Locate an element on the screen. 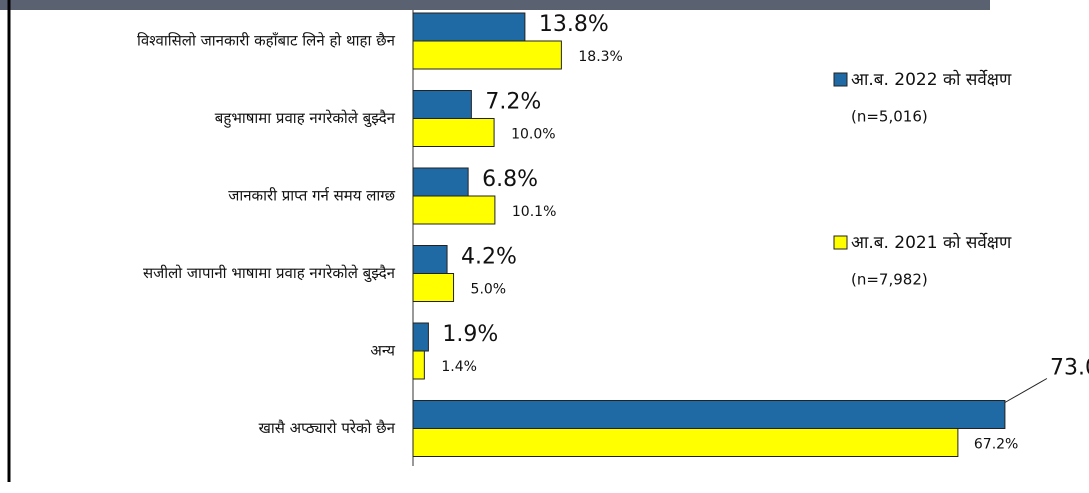 This screenshot has height=493, width=1089. value-label: 67.2% is located at coordinates (996, 445).